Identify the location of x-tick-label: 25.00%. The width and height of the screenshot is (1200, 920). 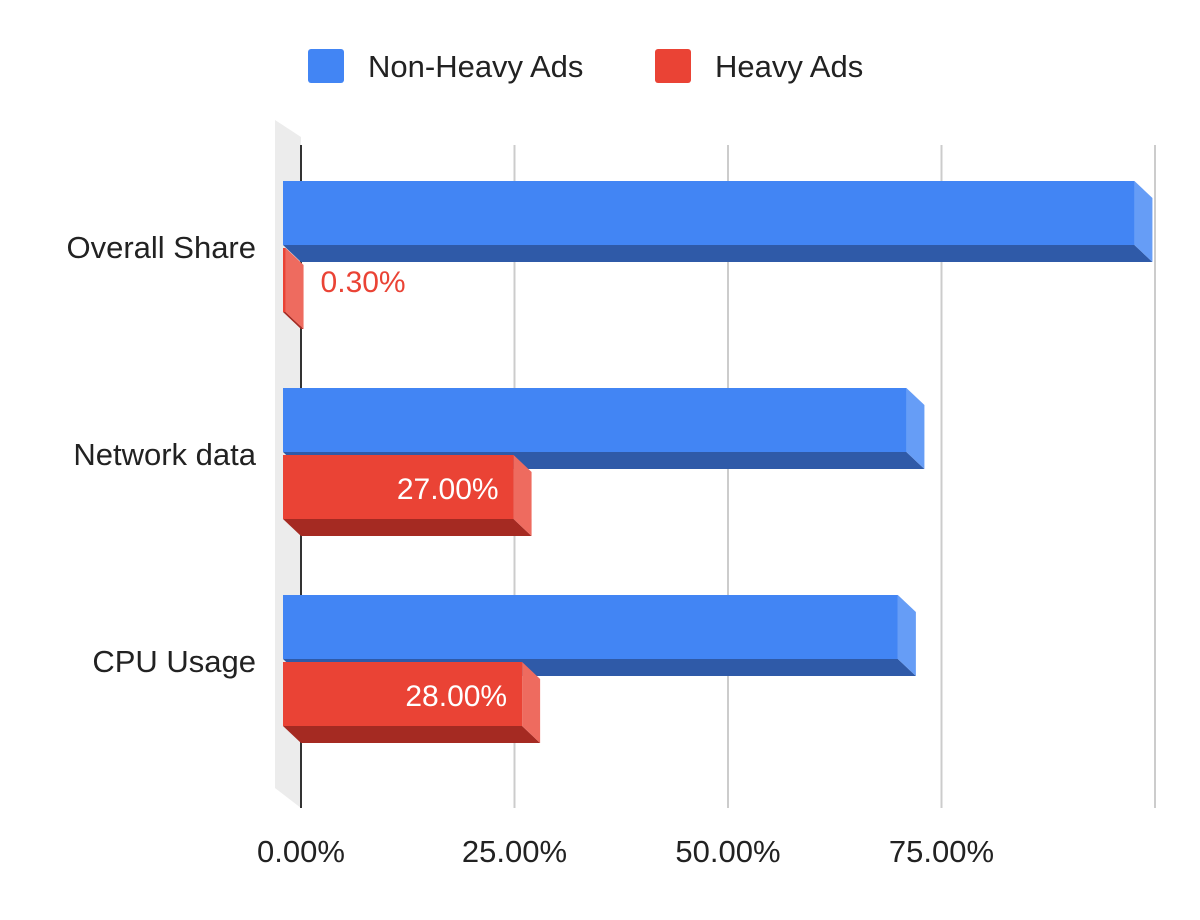
(514, 851).